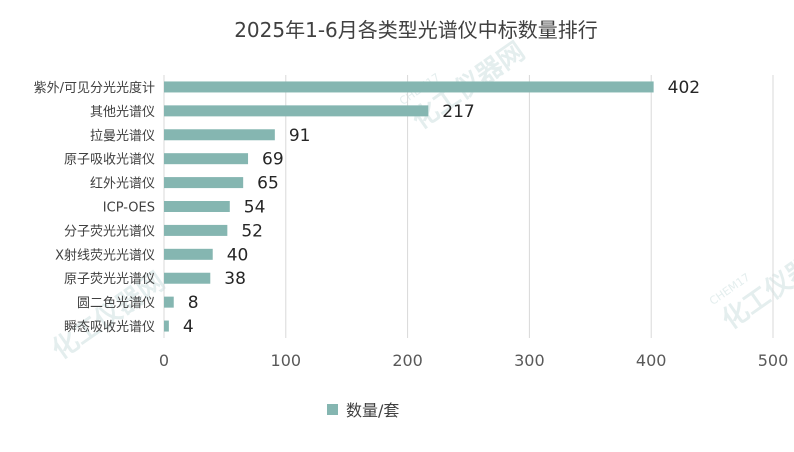  Describe the element at coordinates (193, 303) in the screenshot. I see `data-label: 8` at that location.